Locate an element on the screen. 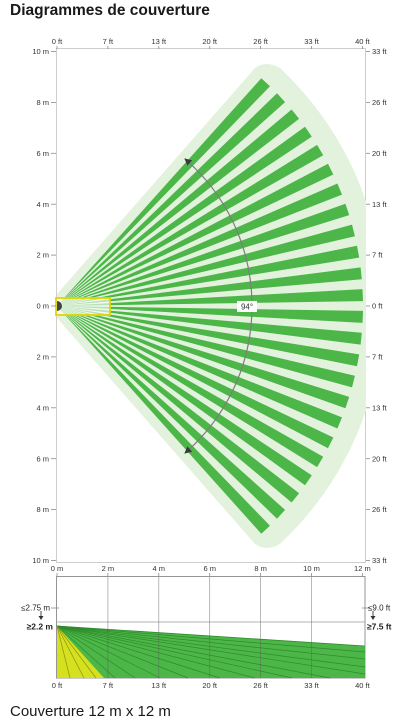 The image size is (418, 728). side-beam-lines is located at coordinates (211, 652).